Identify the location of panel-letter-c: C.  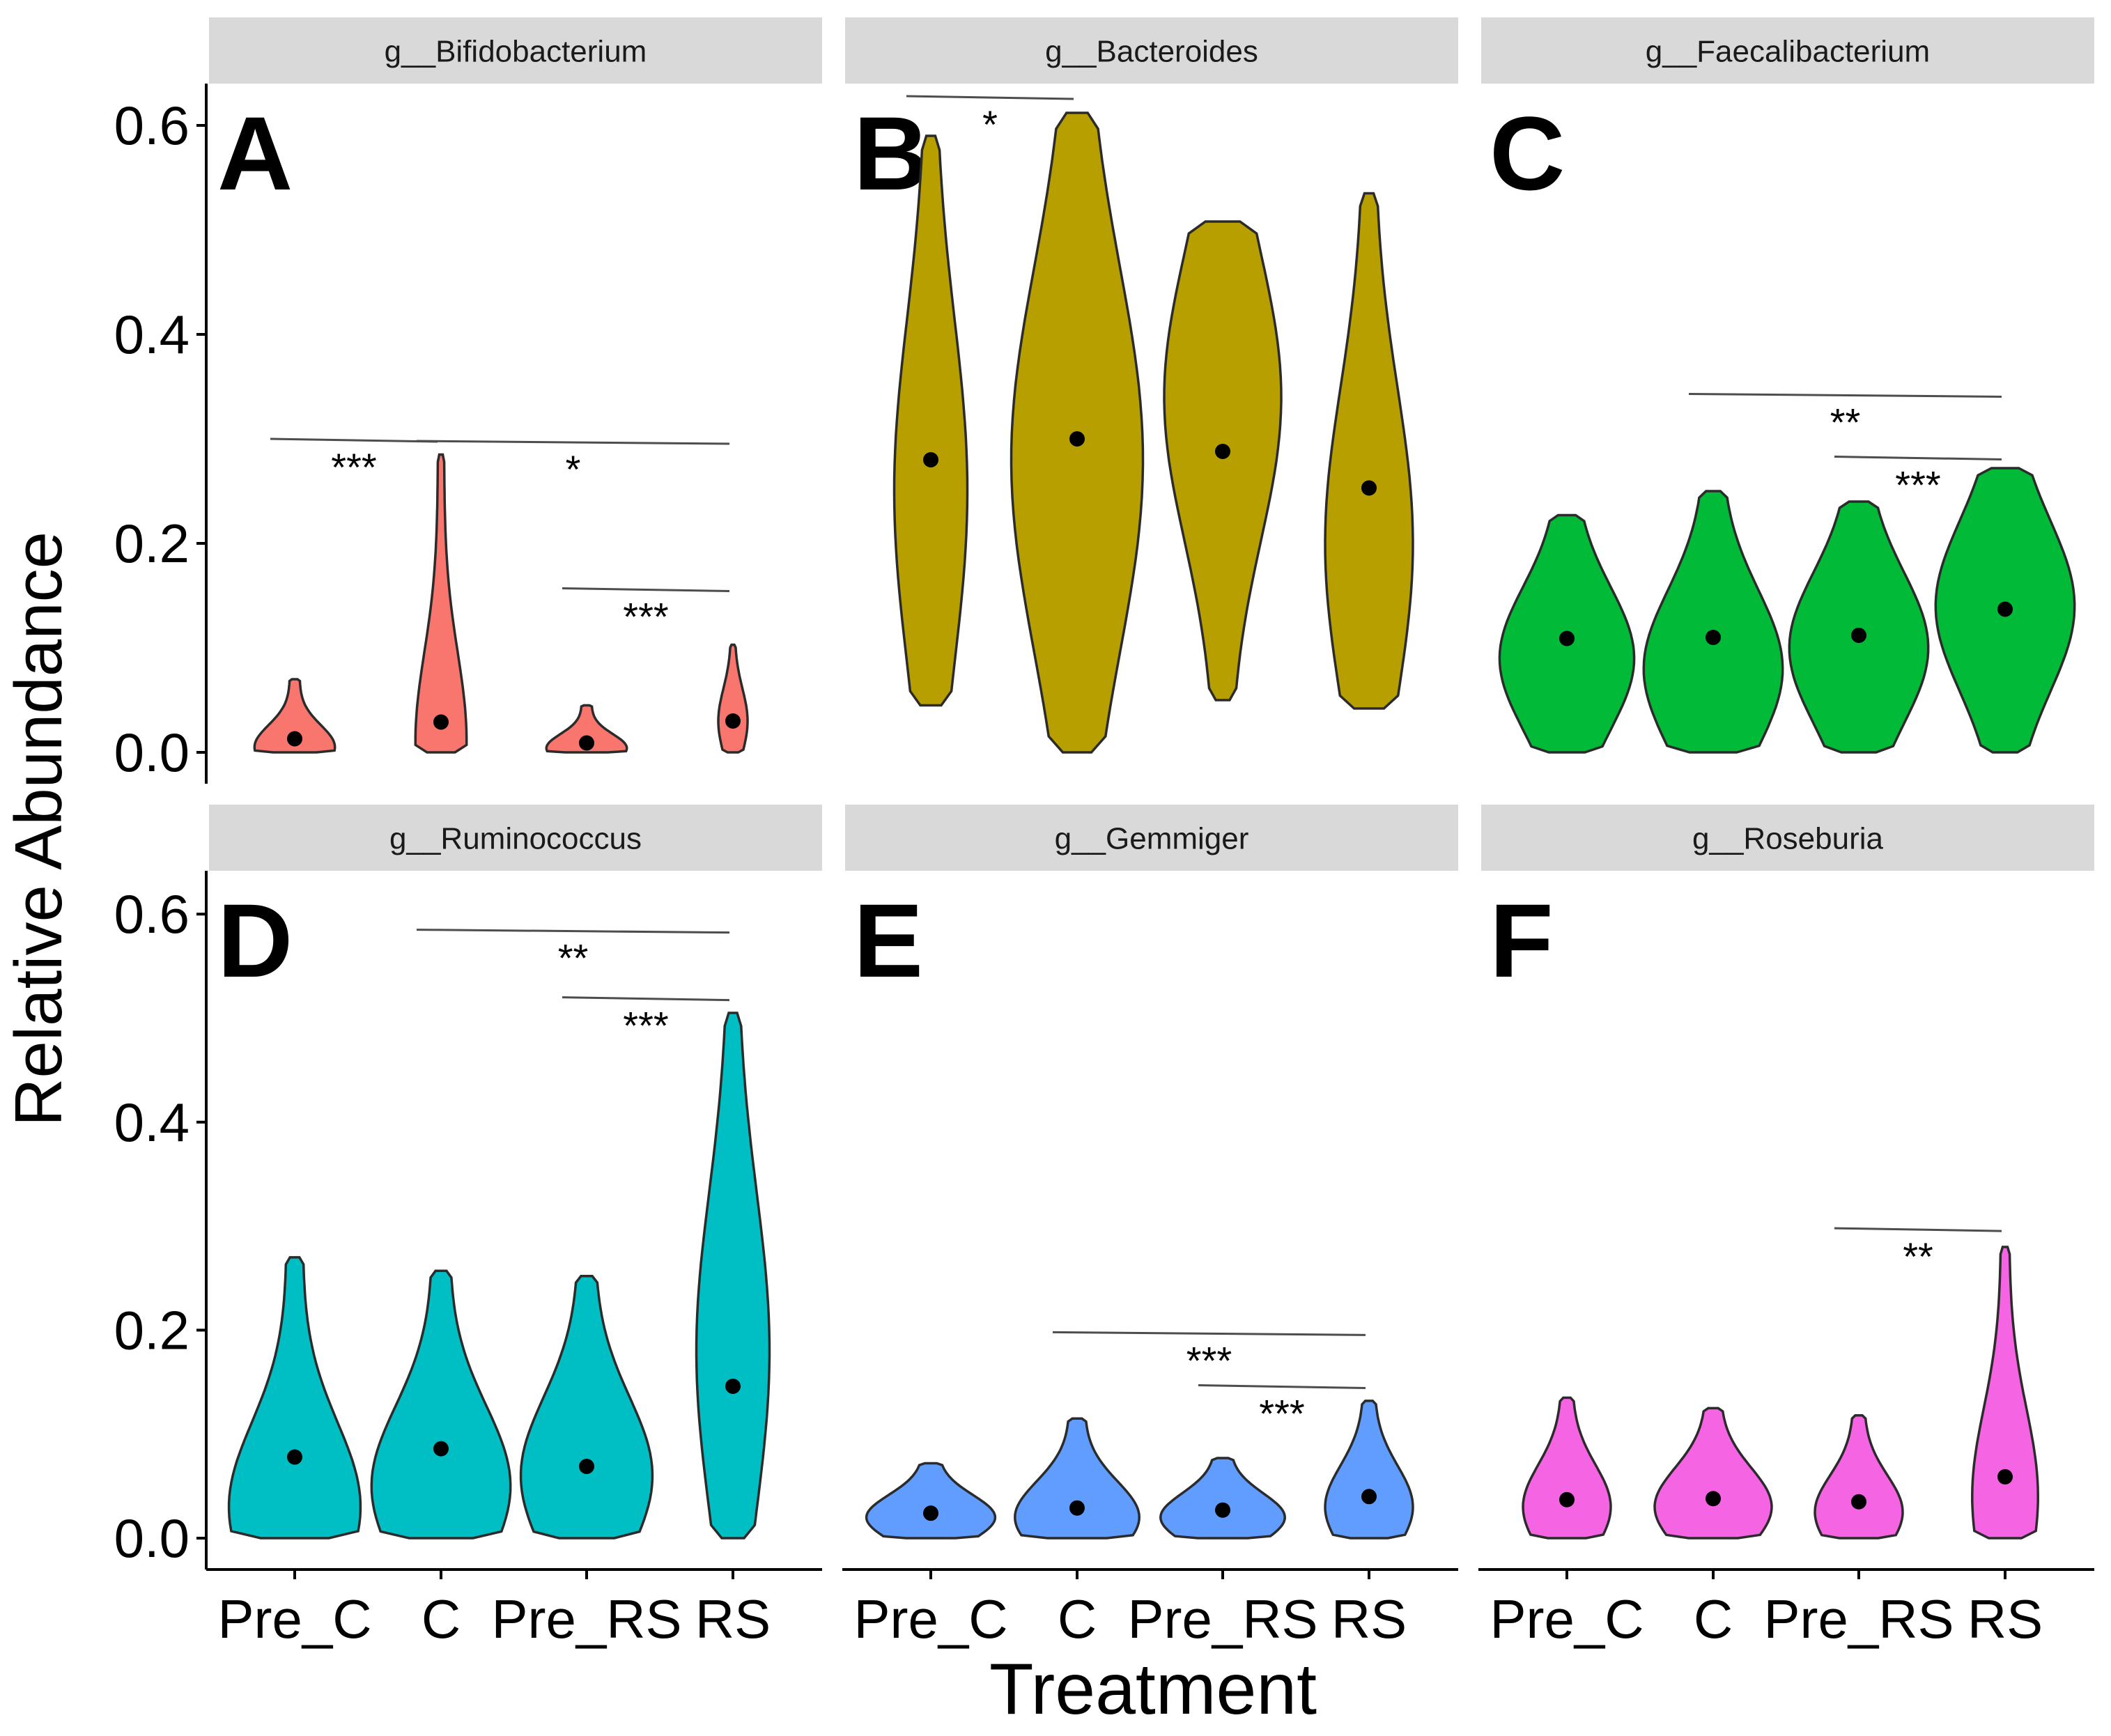
(1527, 153).